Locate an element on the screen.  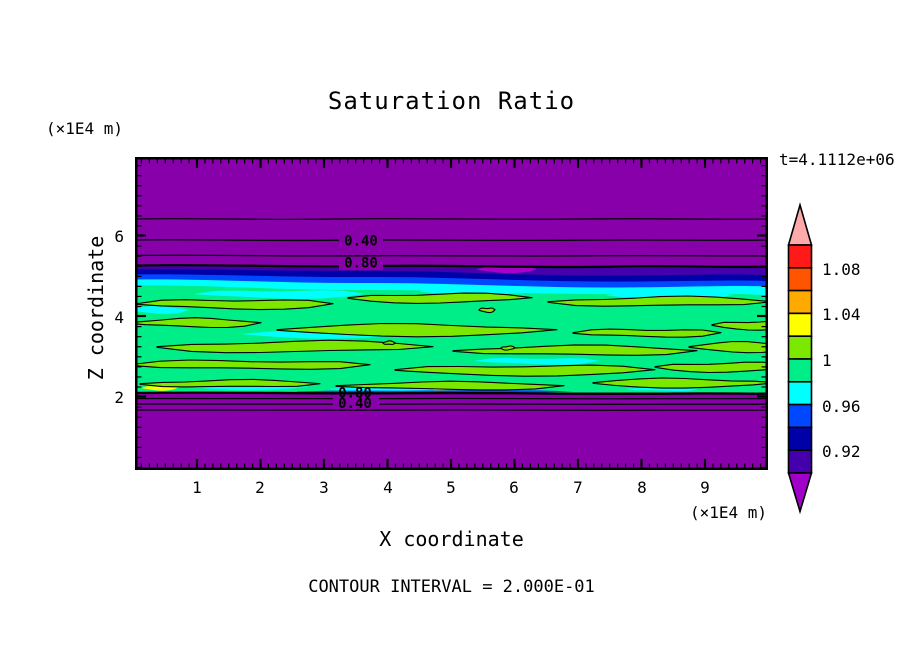
colorbar-tick-label: 1.04 is located at coordinates (841, 314).